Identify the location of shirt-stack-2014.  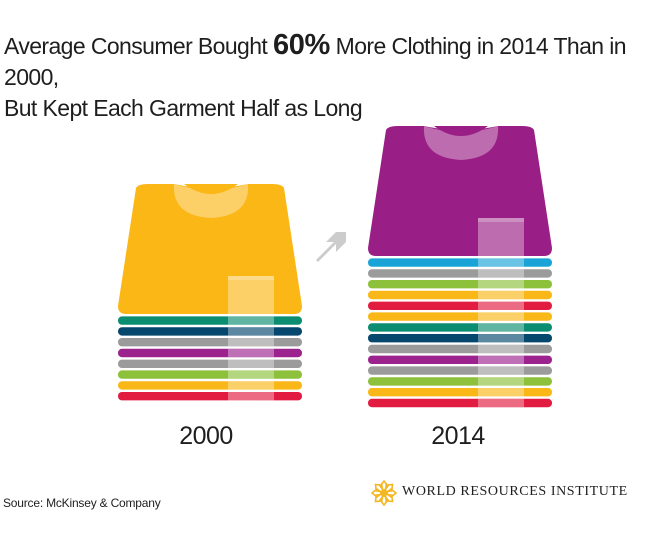
(460, 267).